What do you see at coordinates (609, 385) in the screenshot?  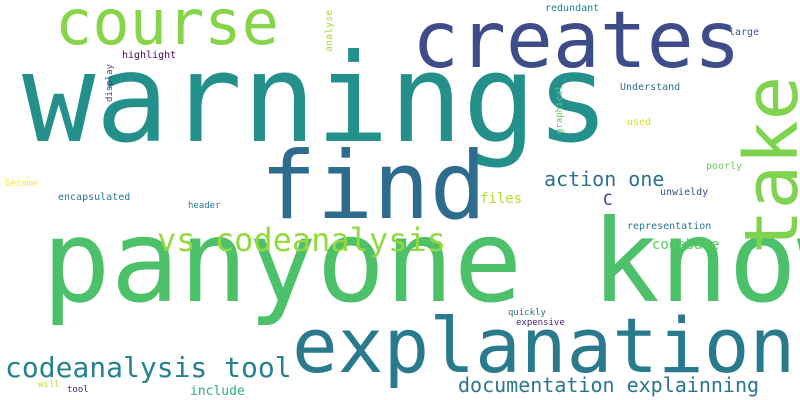 I see `word-documentation-explainning: documentation explainning` at bounding box center [609, 385].